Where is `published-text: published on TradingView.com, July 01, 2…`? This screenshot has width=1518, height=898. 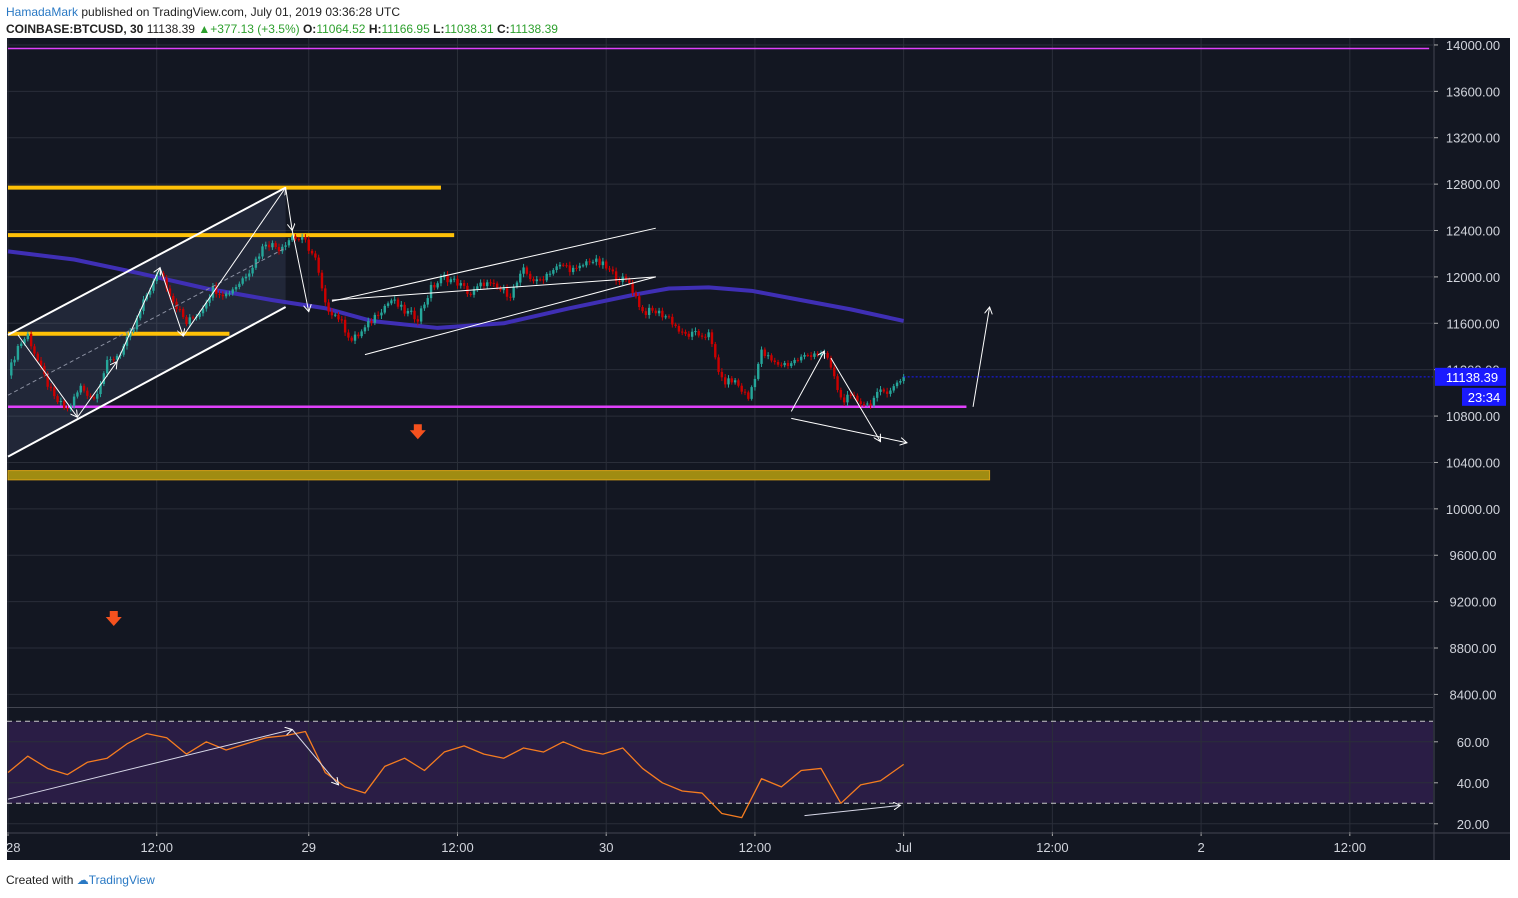 published-text: published on TradingView.com, July 01, 2… is located at coordinates (241, 12).